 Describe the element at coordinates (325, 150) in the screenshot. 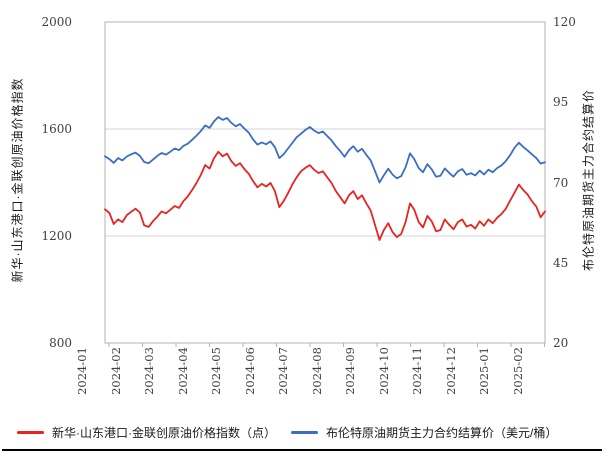

I see `series-line-brent` at that location.